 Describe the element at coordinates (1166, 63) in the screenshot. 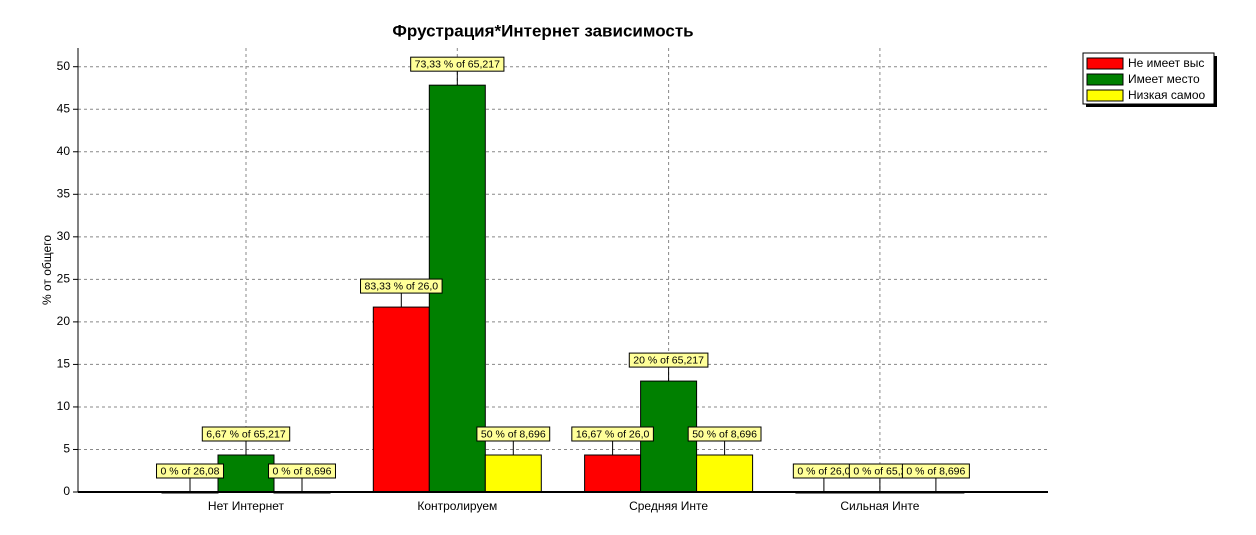

I see `legend-label: Не имеет выс` at that location.